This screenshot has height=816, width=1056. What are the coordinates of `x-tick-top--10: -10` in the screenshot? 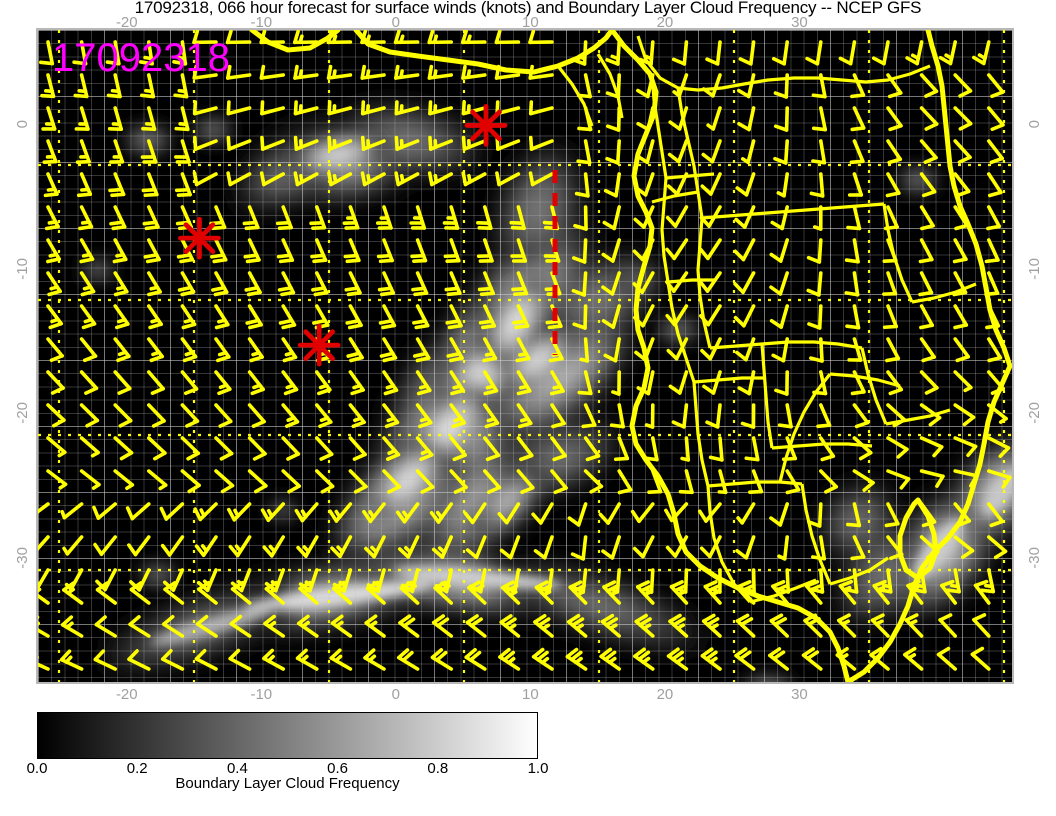 It's located at (261, 22).